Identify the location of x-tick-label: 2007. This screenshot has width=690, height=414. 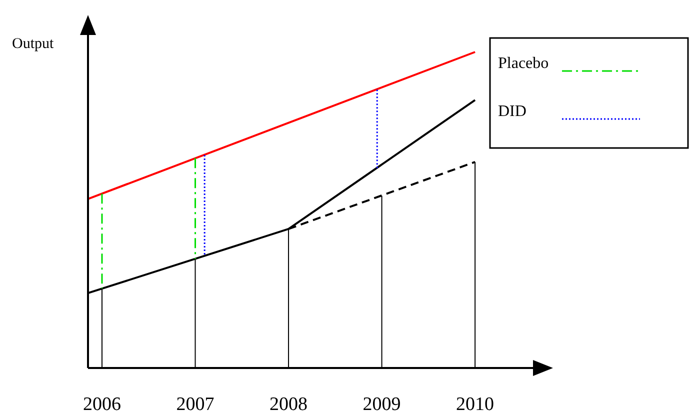
(195, 404).